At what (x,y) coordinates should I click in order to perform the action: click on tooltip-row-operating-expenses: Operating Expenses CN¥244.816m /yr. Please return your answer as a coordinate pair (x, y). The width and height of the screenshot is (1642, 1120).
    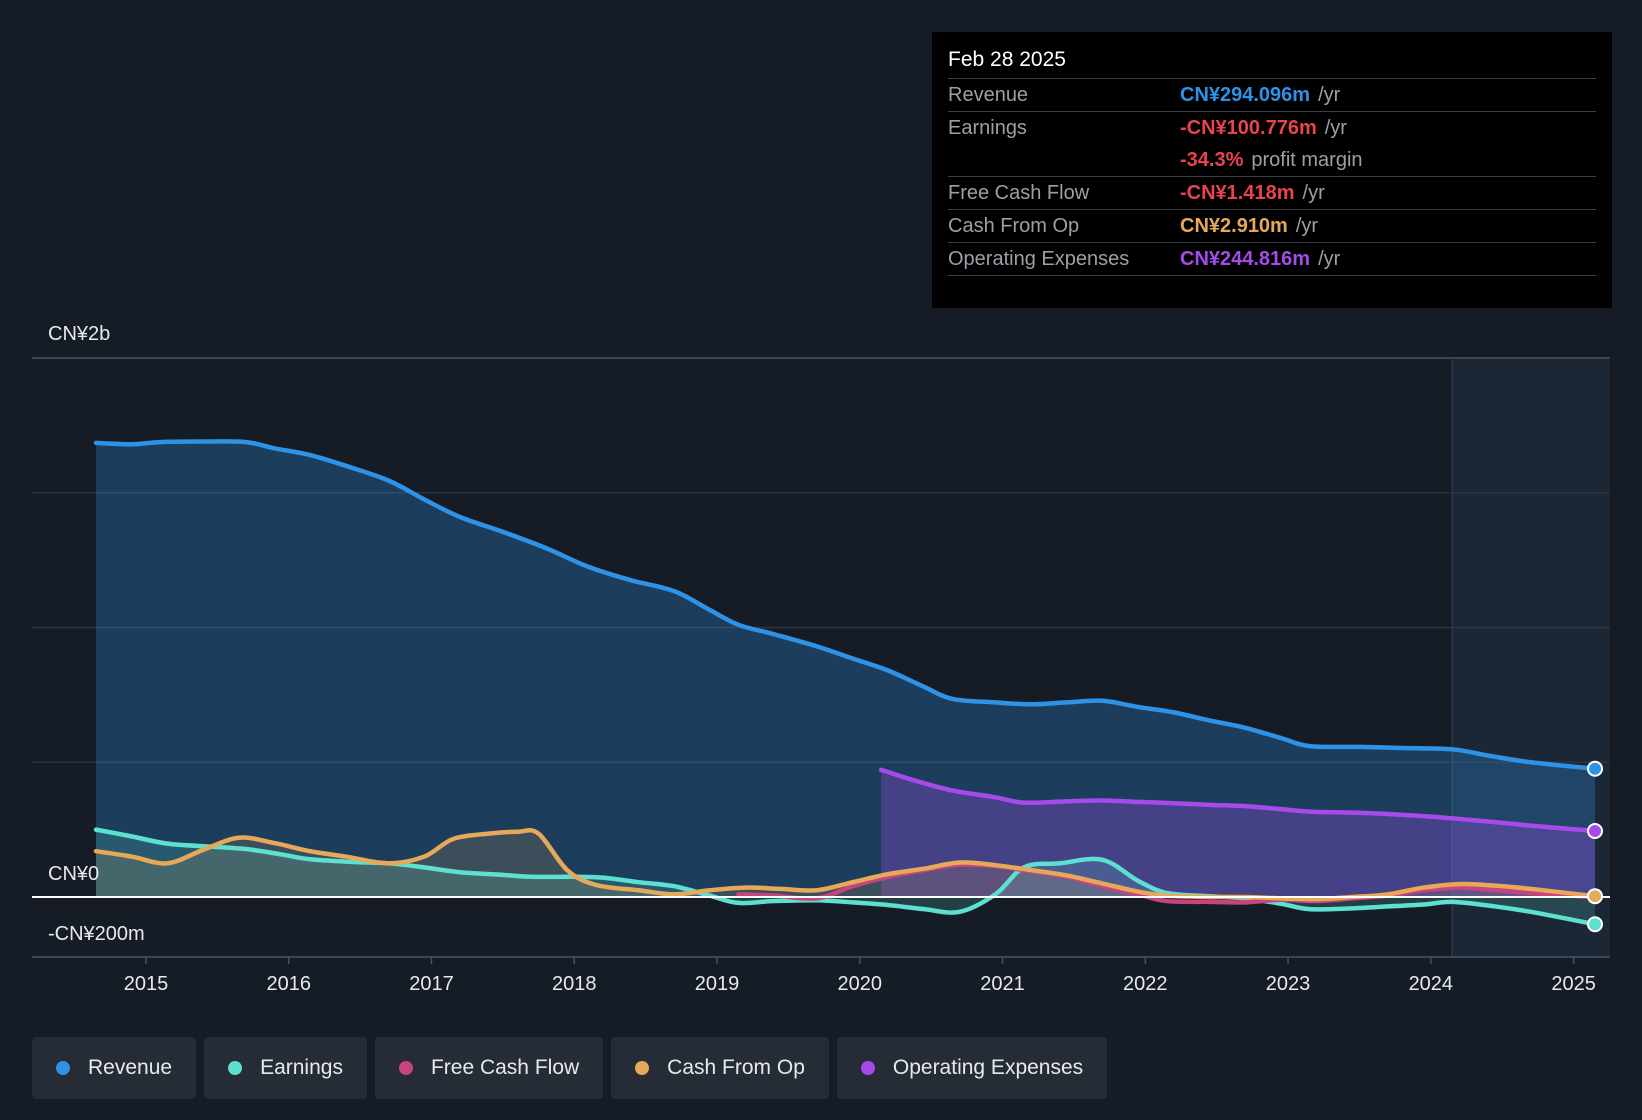
    Looking at the image, I should click on (1272, 259).